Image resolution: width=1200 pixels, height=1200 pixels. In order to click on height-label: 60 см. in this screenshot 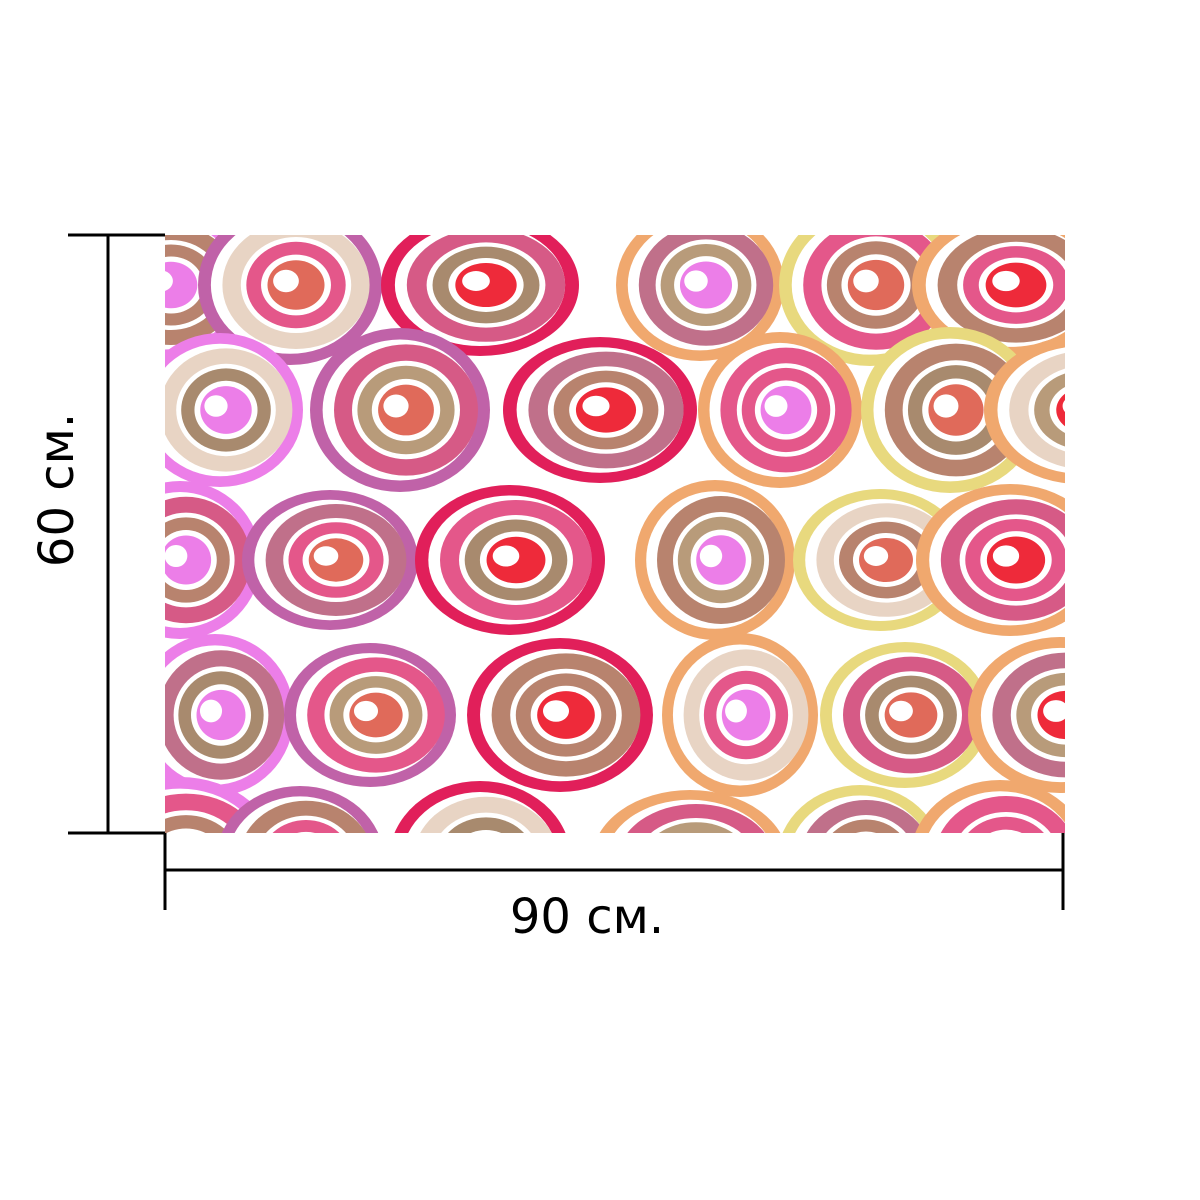, I will do `click(57, 490)`.